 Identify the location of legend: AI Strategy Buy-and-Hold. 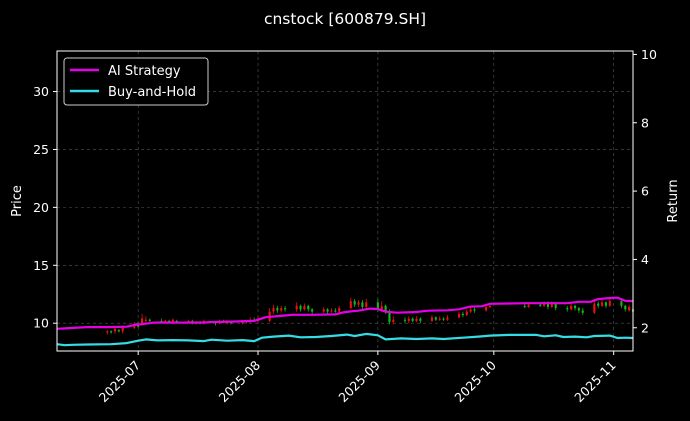
(136, 81).